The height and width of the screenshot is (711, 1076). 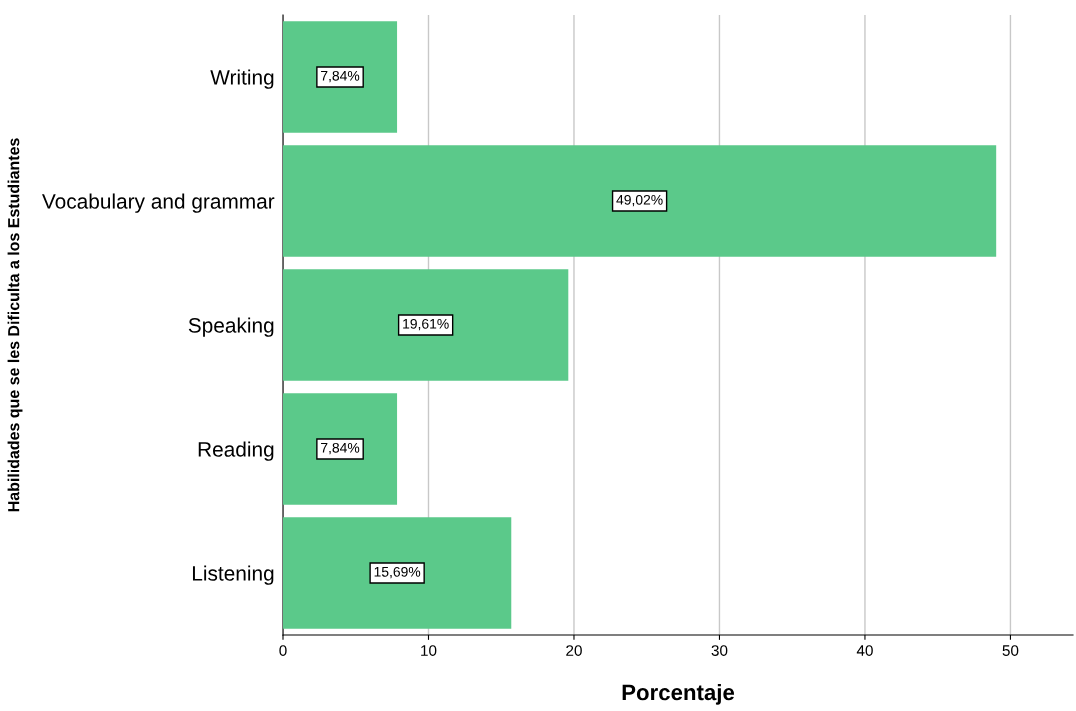 I want to click on y-tick-label: Writing, so click(x=242, y=79).